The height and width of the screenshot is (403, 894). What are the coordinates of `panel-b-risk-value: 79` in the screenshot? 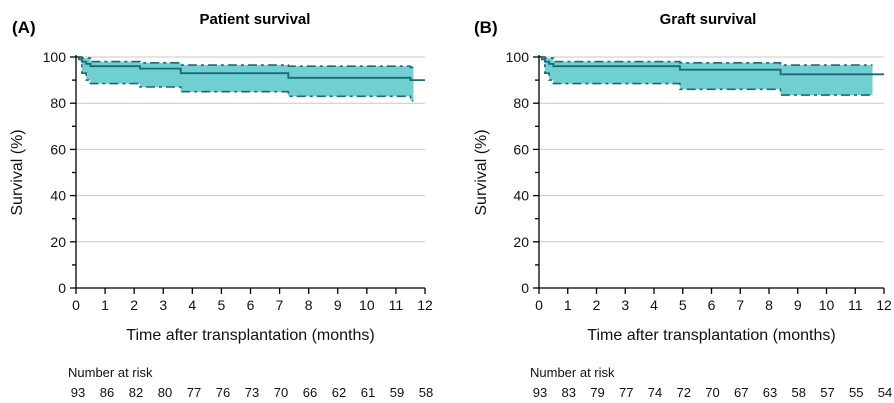 It's located at (597, 392).